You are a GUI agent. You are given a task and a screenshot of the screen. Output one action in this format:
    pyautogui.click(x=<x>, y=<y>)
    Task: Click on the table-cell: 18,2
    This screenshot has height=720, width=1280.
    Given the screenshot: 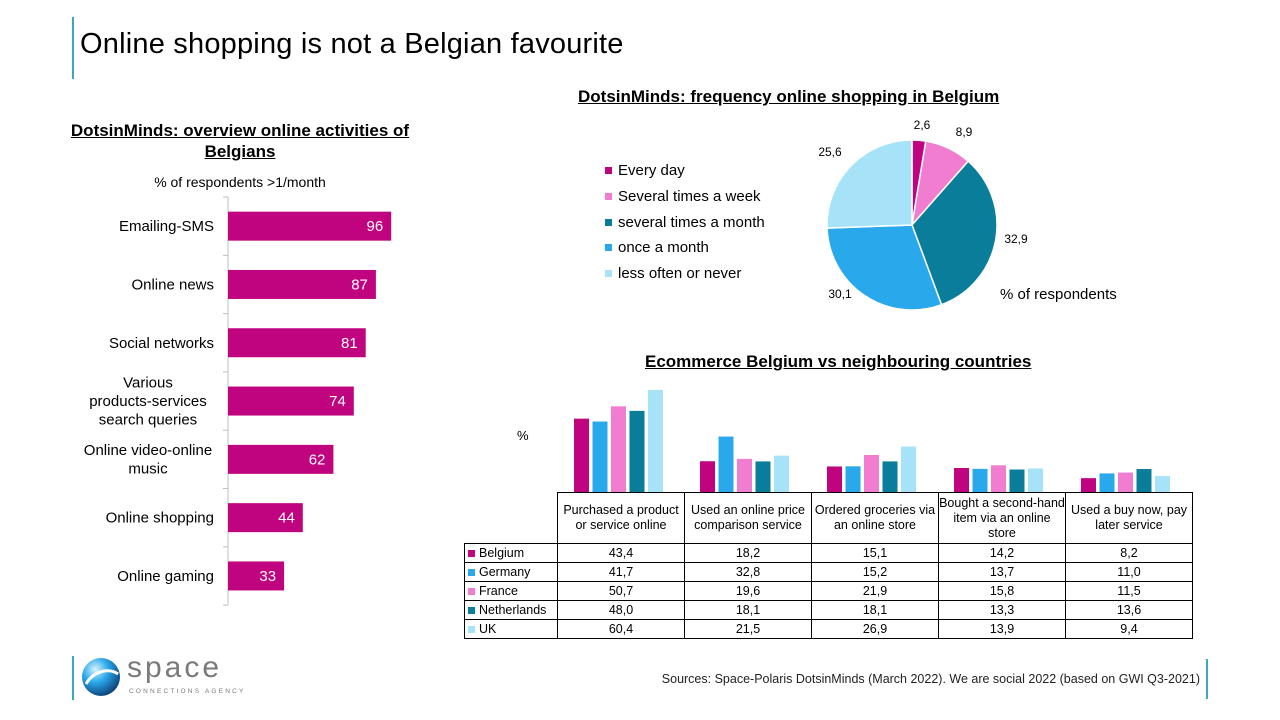 What is the action you would take?
    pyautogui.click(x=748, y=553)
    